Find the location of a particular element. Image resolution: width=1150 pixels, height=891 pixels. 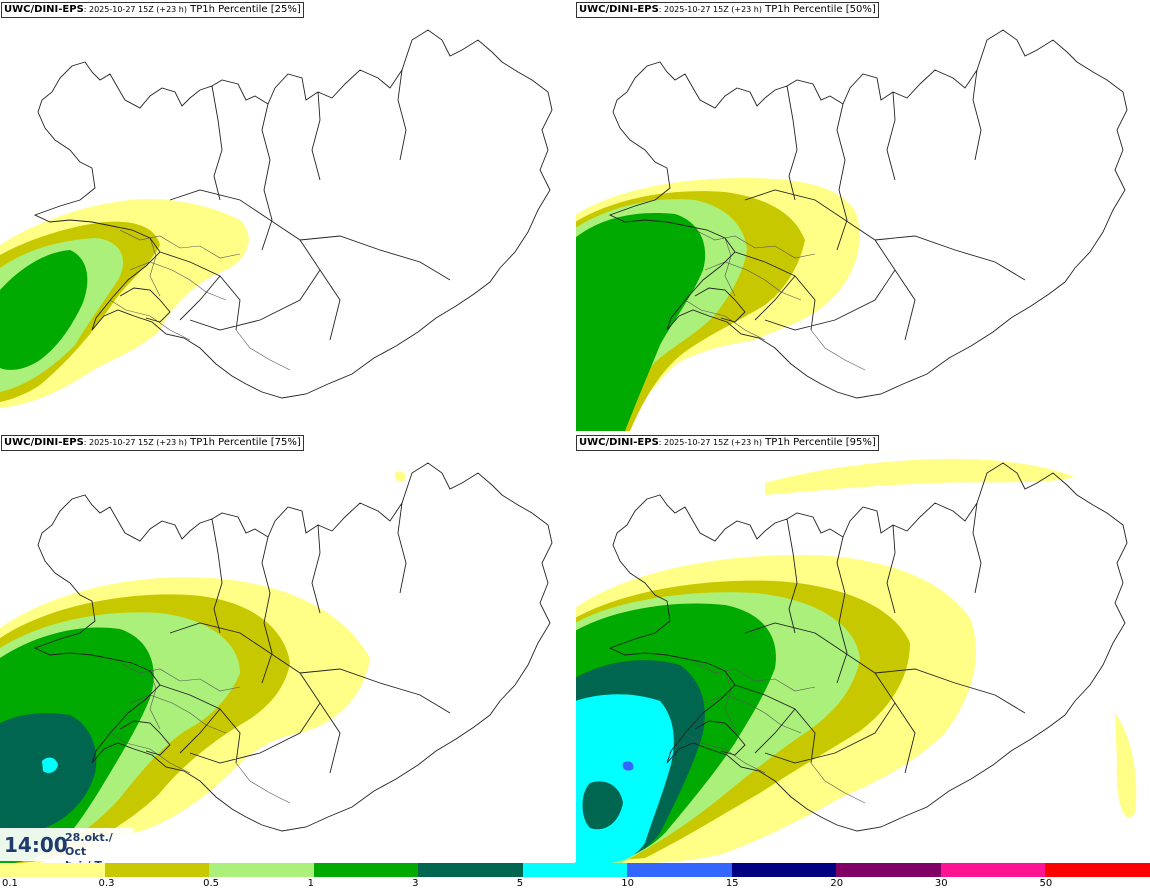

valid-time-box: 14:00 28.okt./ Oct Þri./ Tue is located at coordinates (67, 850).